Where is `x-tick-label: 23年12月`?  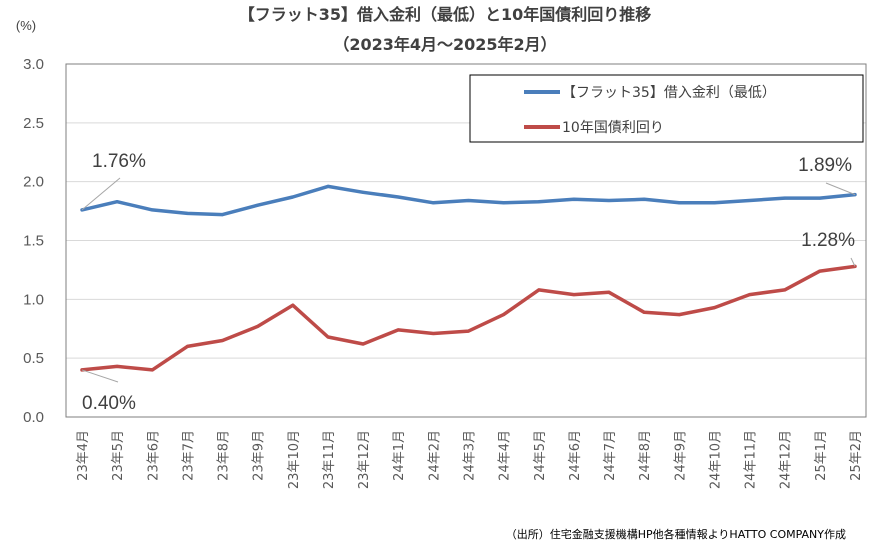
x-tick-label: 23年12月 is located at coordinates (364, 459).